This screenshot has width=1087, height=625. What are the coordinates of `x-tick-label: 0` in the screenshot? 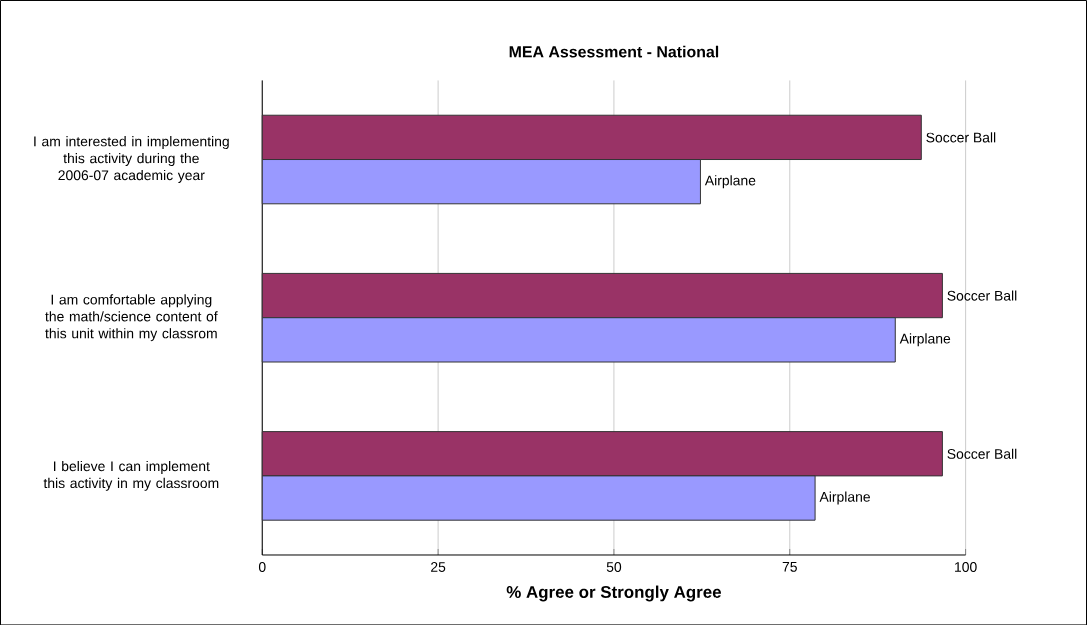 It's located at (262, 566).